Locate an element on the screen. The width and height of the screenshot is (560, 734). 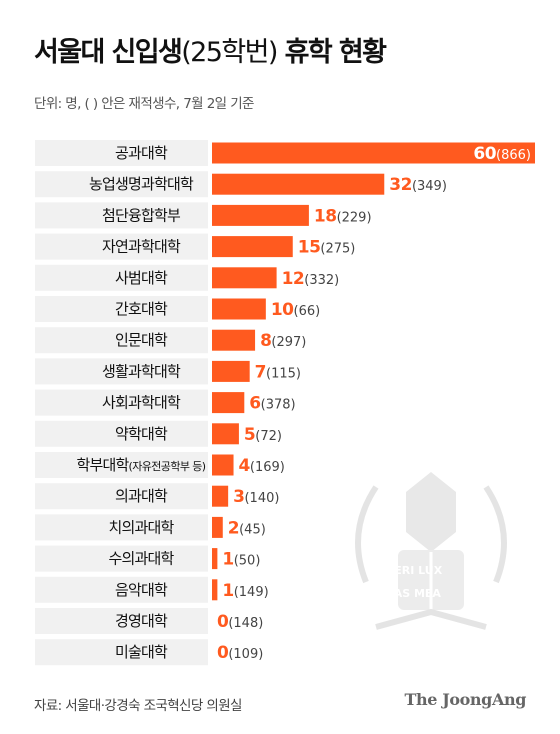
category-label: 사범대학 is located at coordinates (141, 278).